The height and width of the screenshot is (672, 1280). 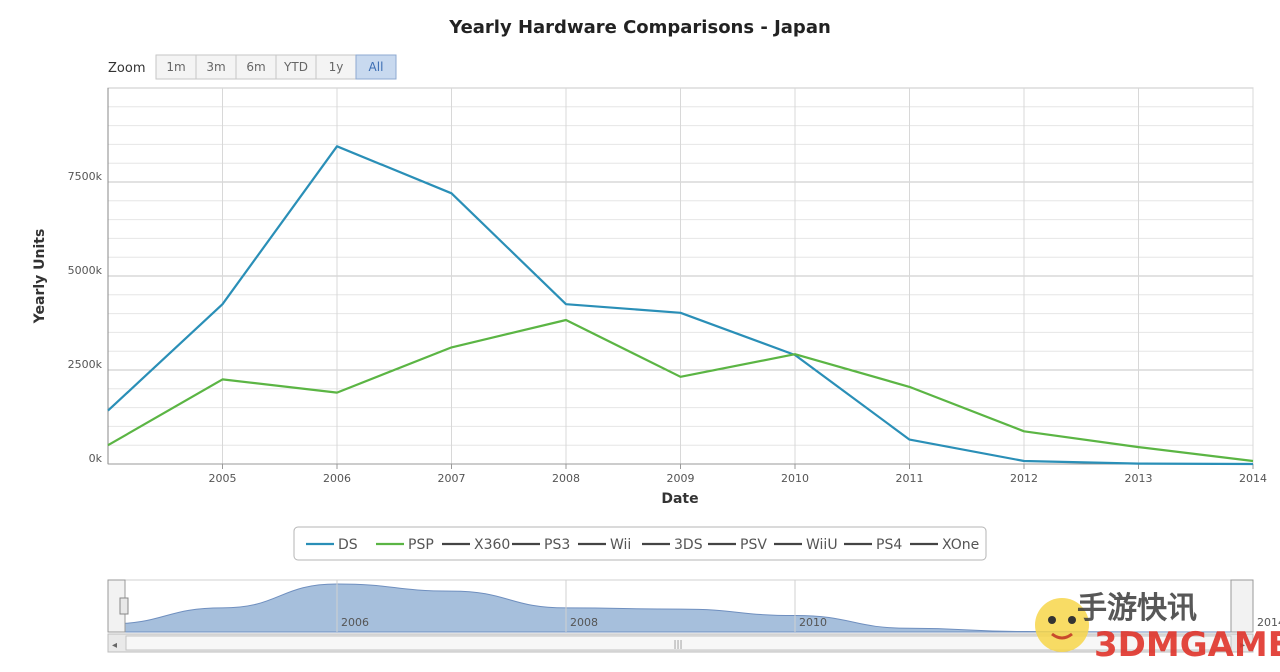 I want to click on watermark-mascot-mouth-icon, so click(x=1062, y=636).